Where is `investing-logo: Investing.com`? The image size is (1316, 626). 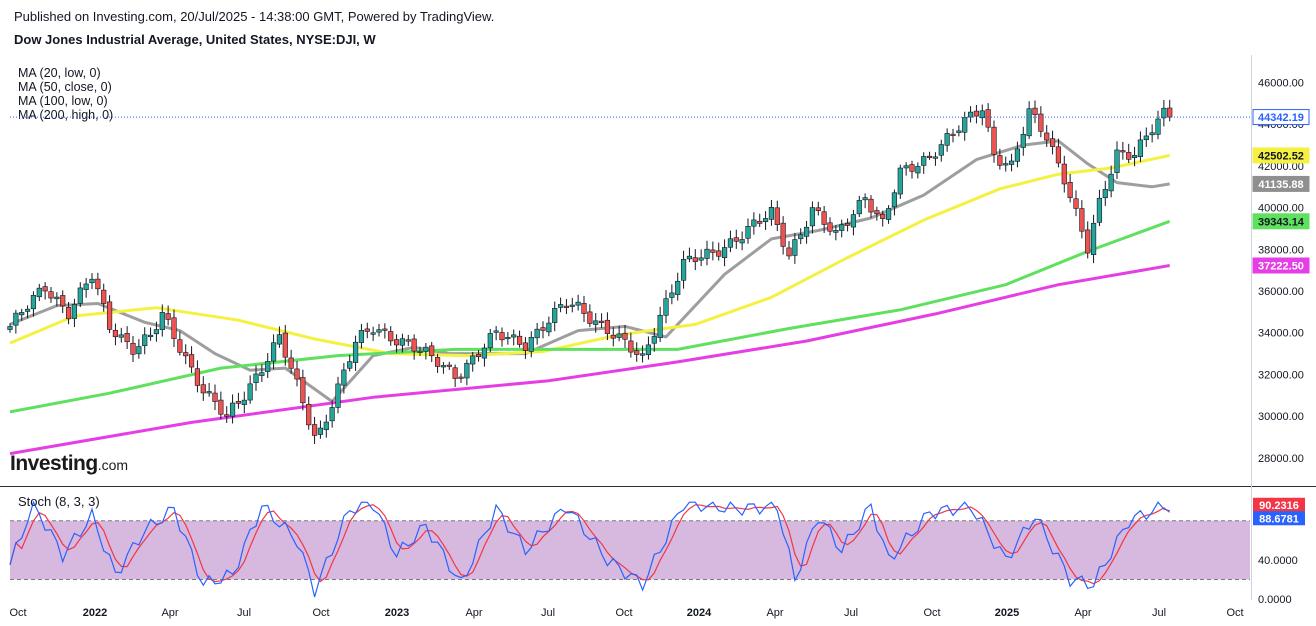
investing-logo: Investing.com is located at coordinates (69, 464).